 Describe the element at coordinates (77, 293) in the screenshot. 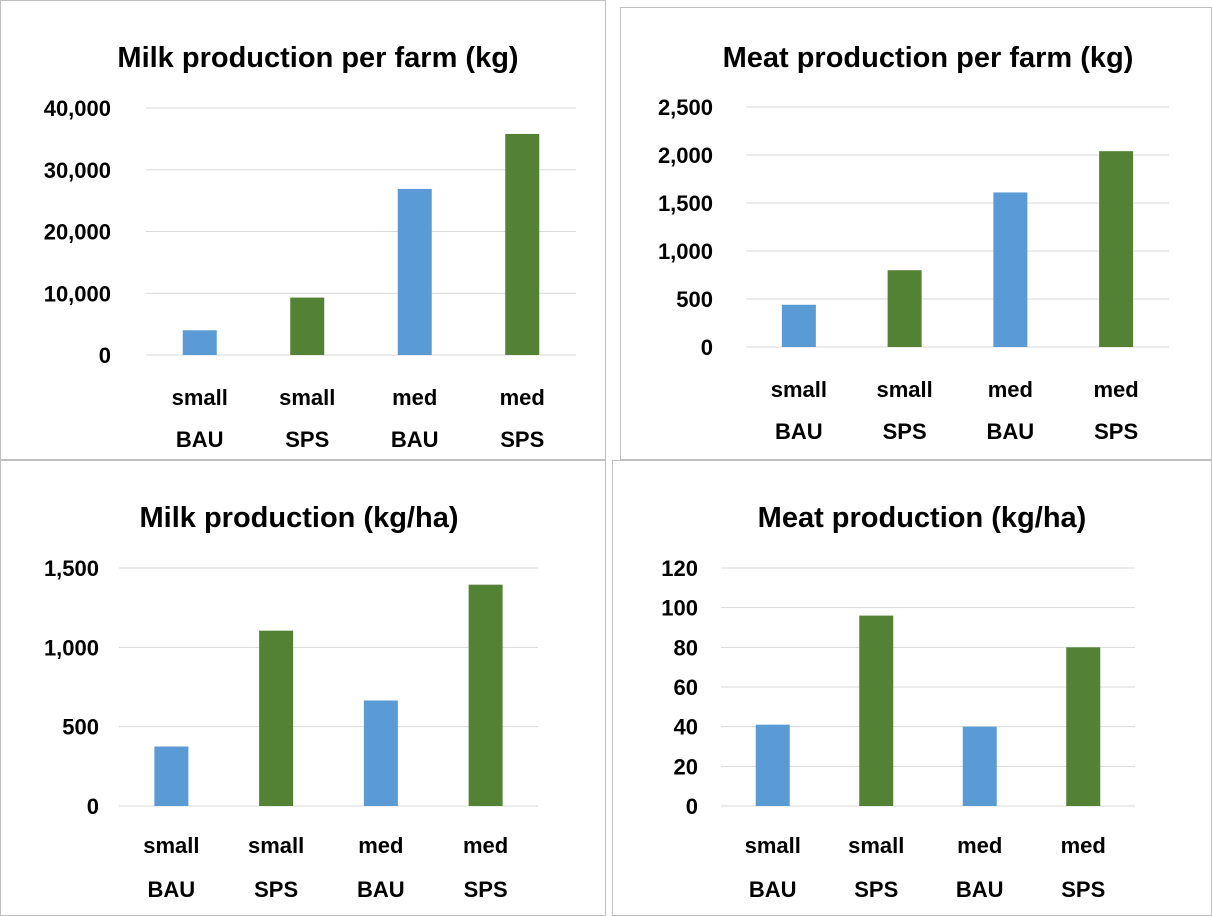

I see `y-tick-label: 10,000` at that location.